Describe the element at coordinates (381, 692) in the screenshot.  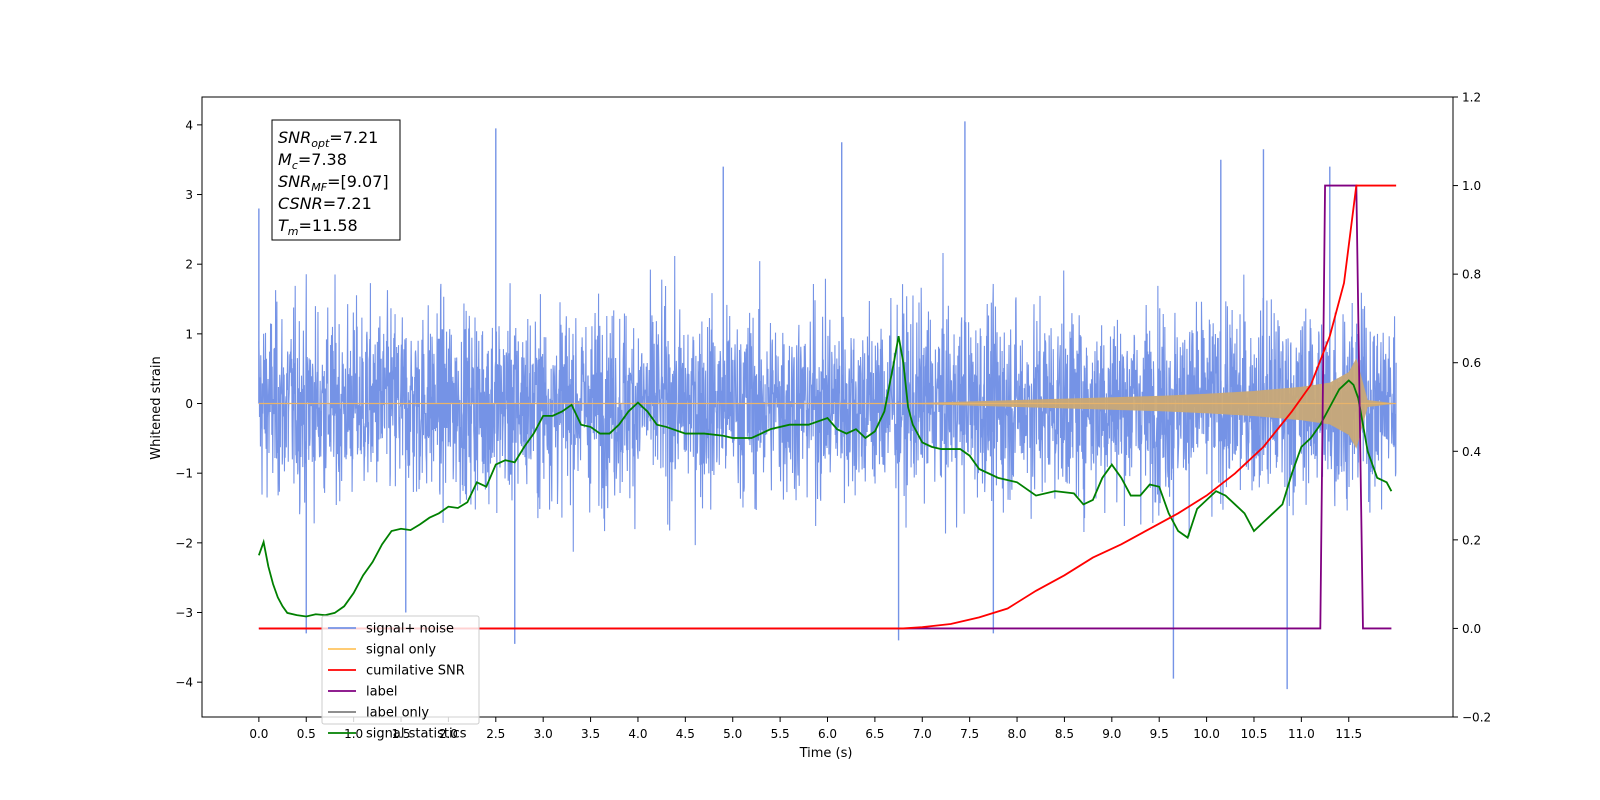
I see `legend-label: label` at that location.